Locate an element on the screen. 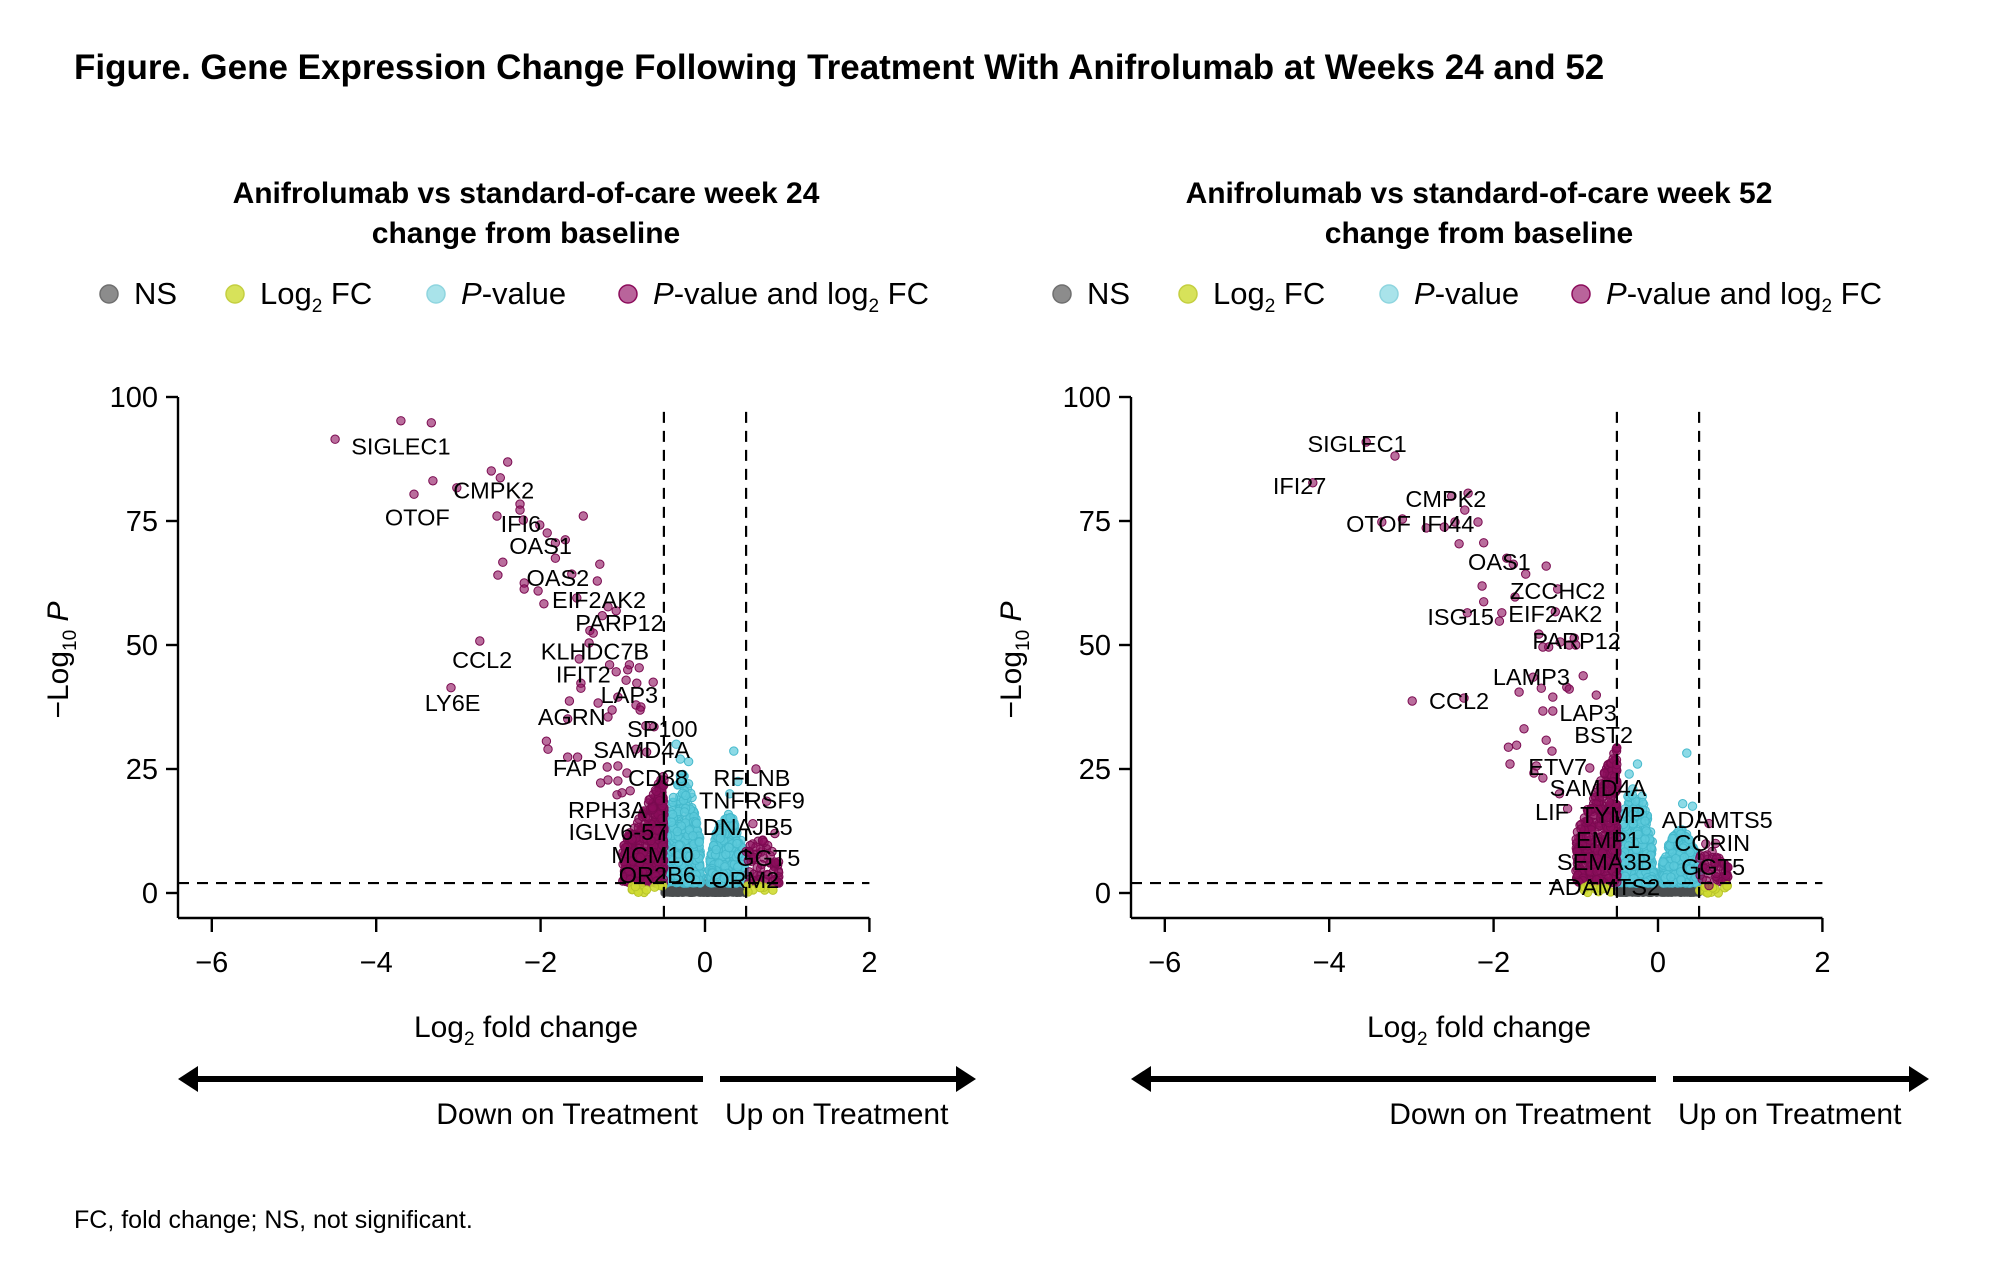 The height and width of the screenshot is (1286, 2000). gene-label: IFI44 is located at coordinates (1448, 524).